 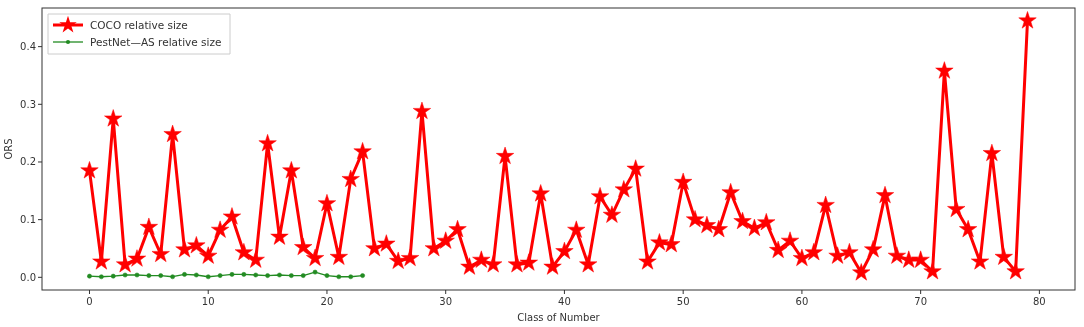 What do you see at coordinates (28, 220) in the screenshot?
I see `y-tick-label: 0.1` at bounding box center [28, 220].